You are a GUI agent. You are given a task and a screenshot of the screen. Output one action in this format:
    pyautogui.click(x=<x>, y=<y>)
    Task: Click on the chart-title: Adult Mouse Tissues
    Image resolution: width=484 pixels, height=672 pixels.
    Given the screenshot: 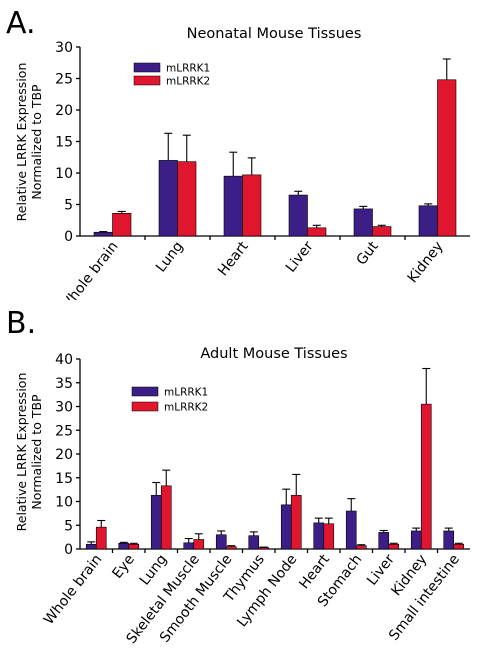 What is the action you would take?
    pyautogui.click(x=273, y=354)
    